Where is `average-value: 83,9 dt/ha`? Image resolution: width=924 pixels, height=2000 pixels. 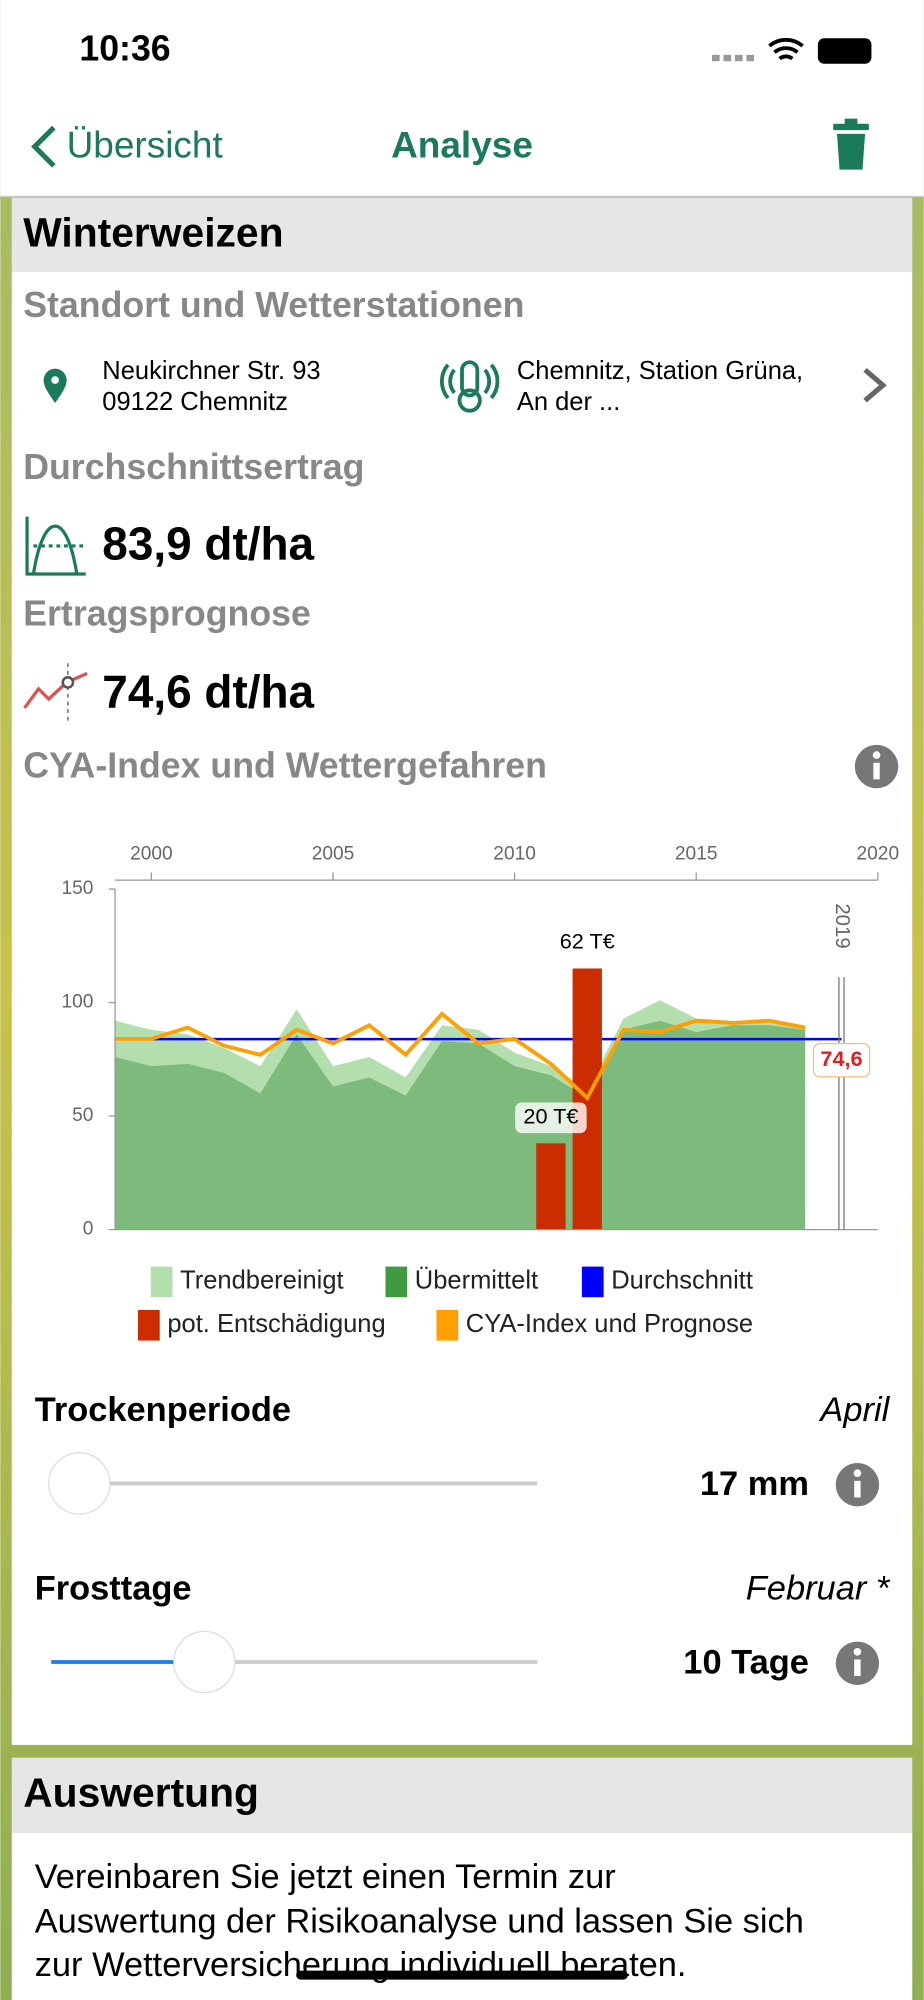
average-value: 83,9 dt/ha is located at coordinates (208, 543).